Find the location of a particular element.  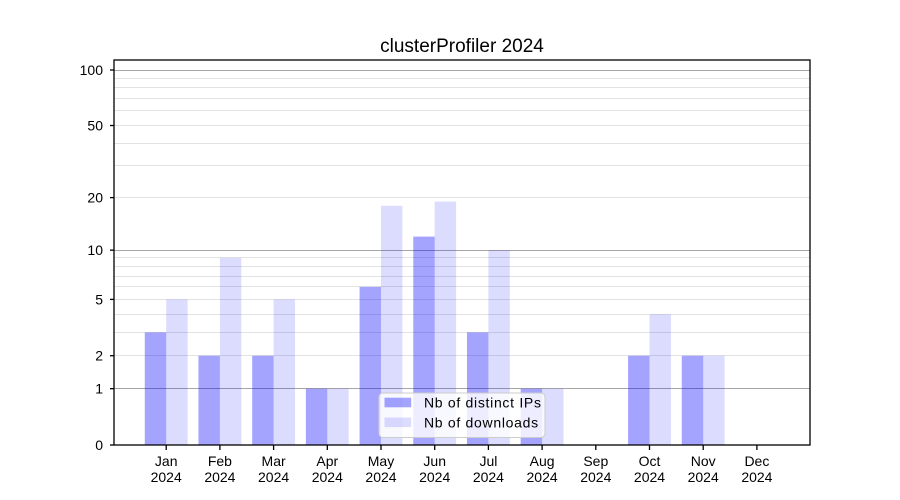

svg-text: Jun is located at coordinates (434, 461).